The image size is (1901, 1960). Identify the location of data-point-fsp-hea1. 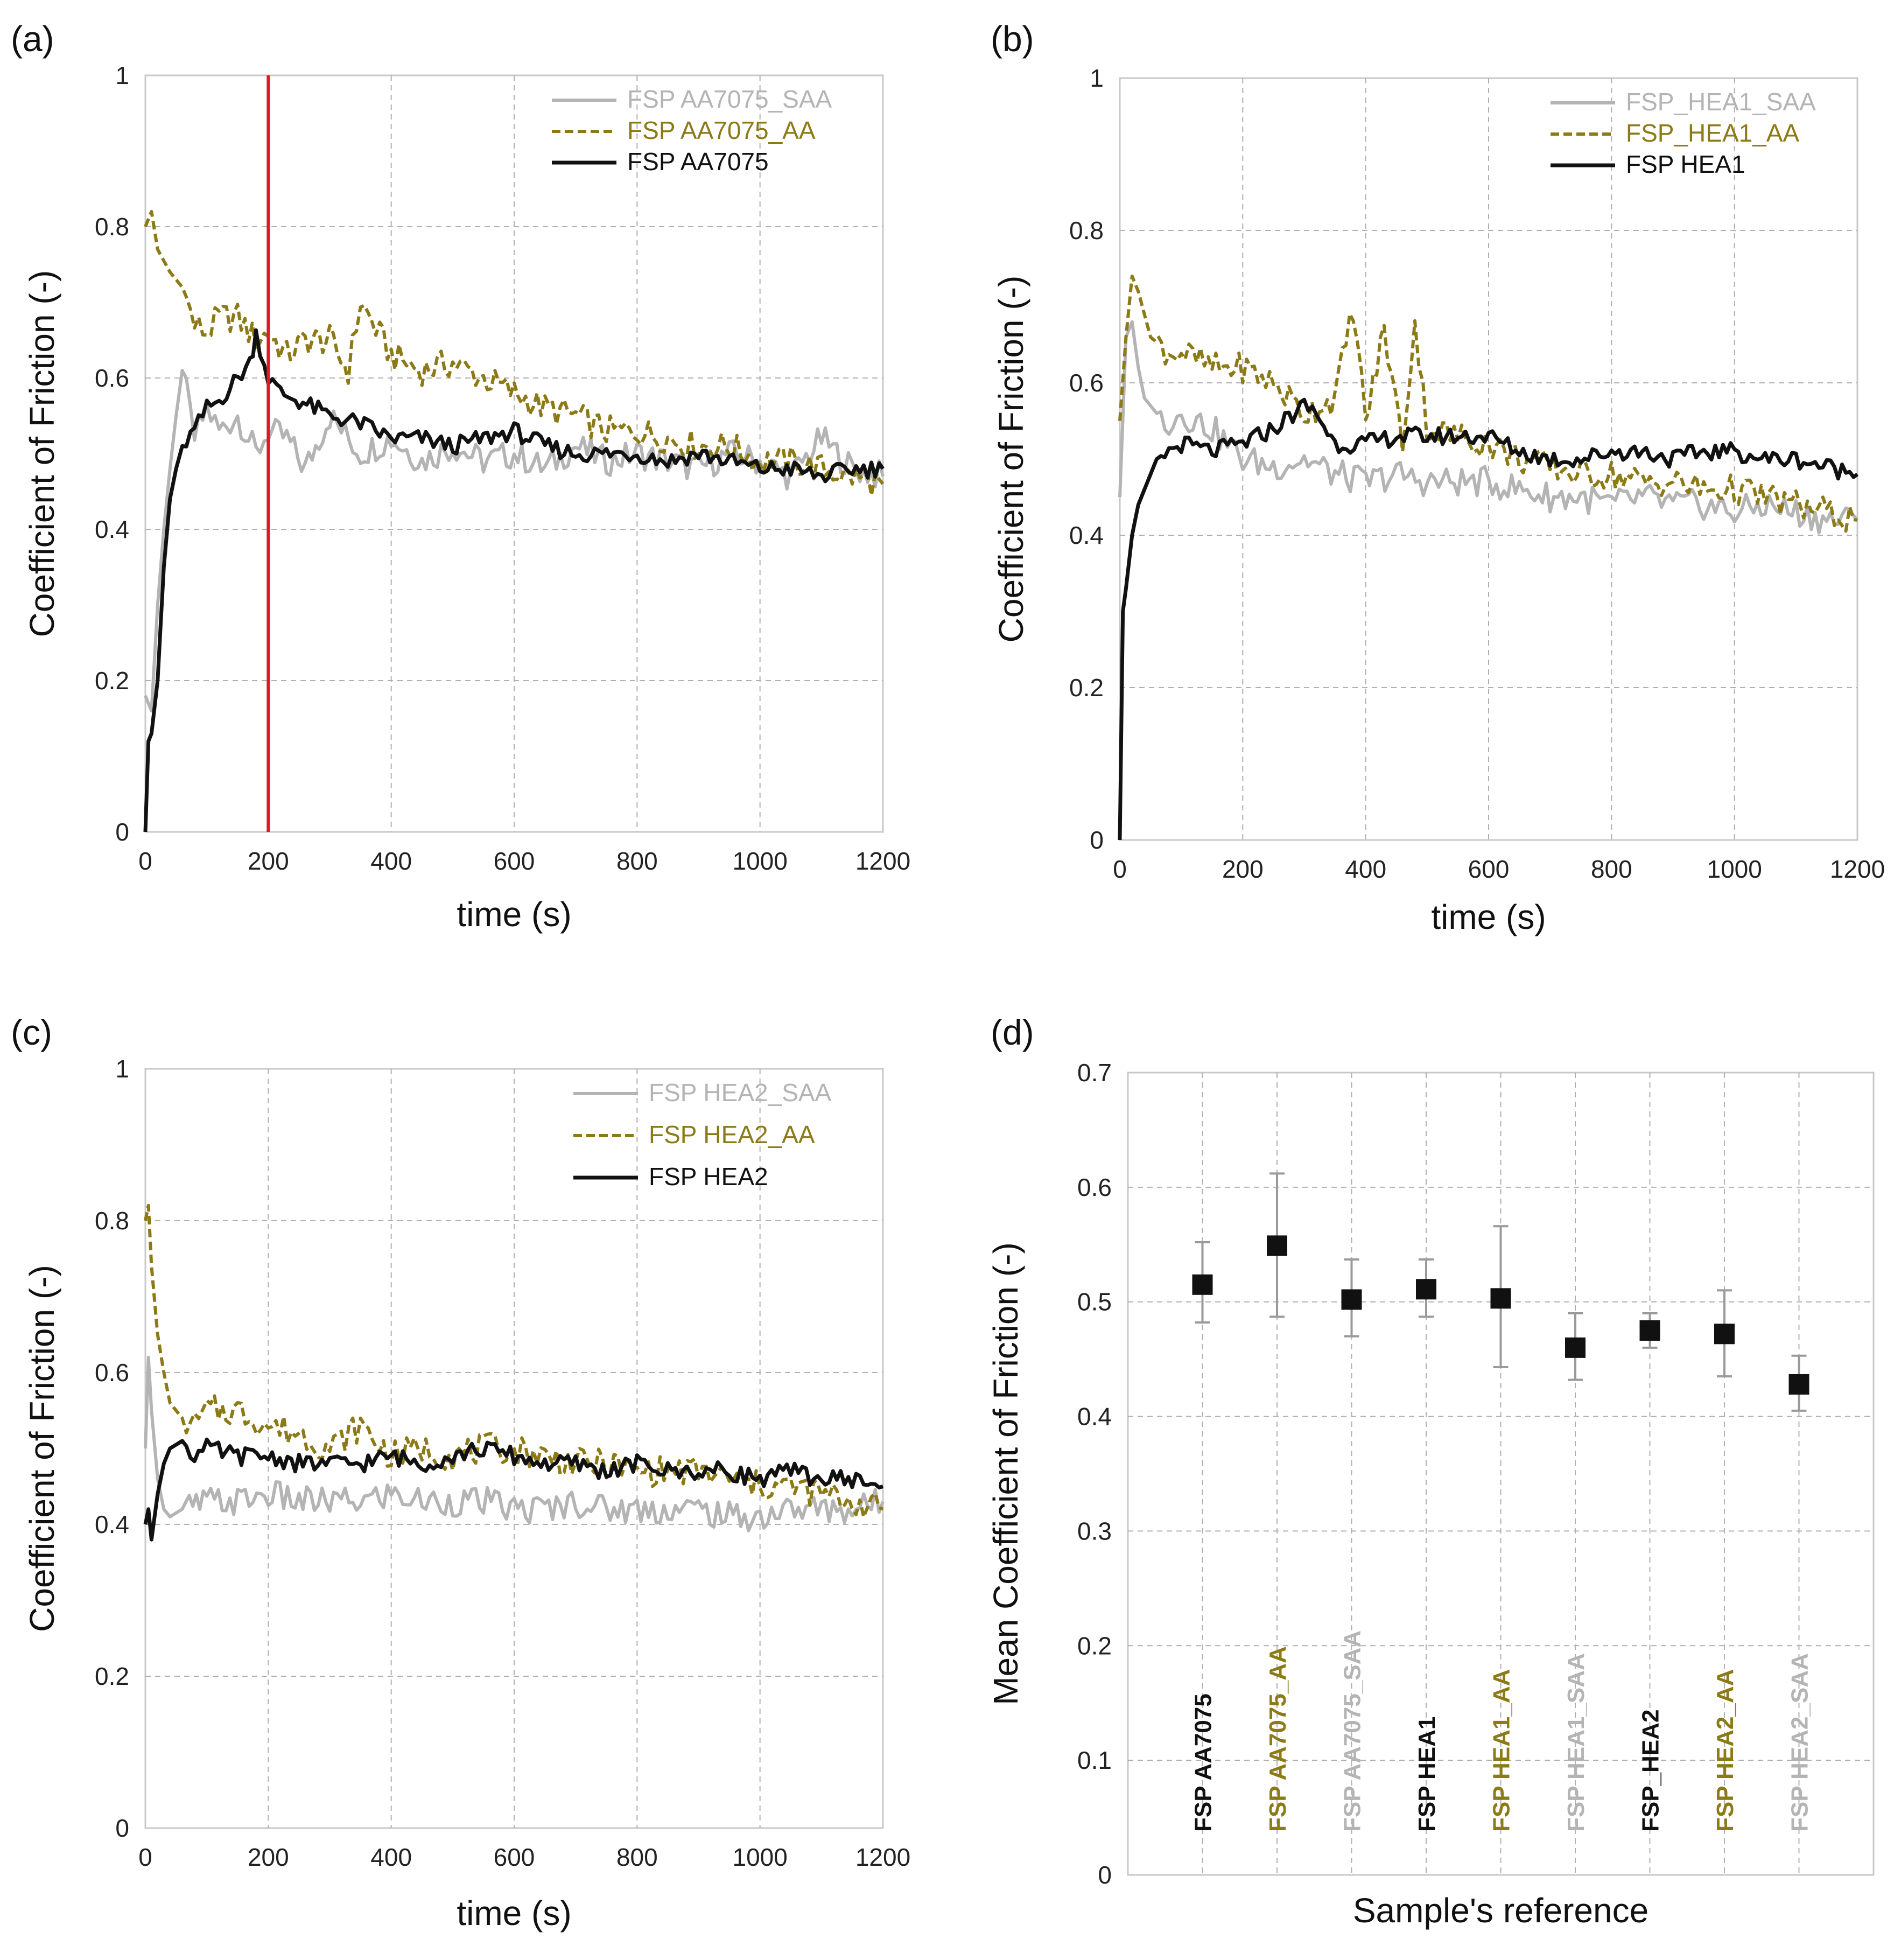
(1426, 1289).